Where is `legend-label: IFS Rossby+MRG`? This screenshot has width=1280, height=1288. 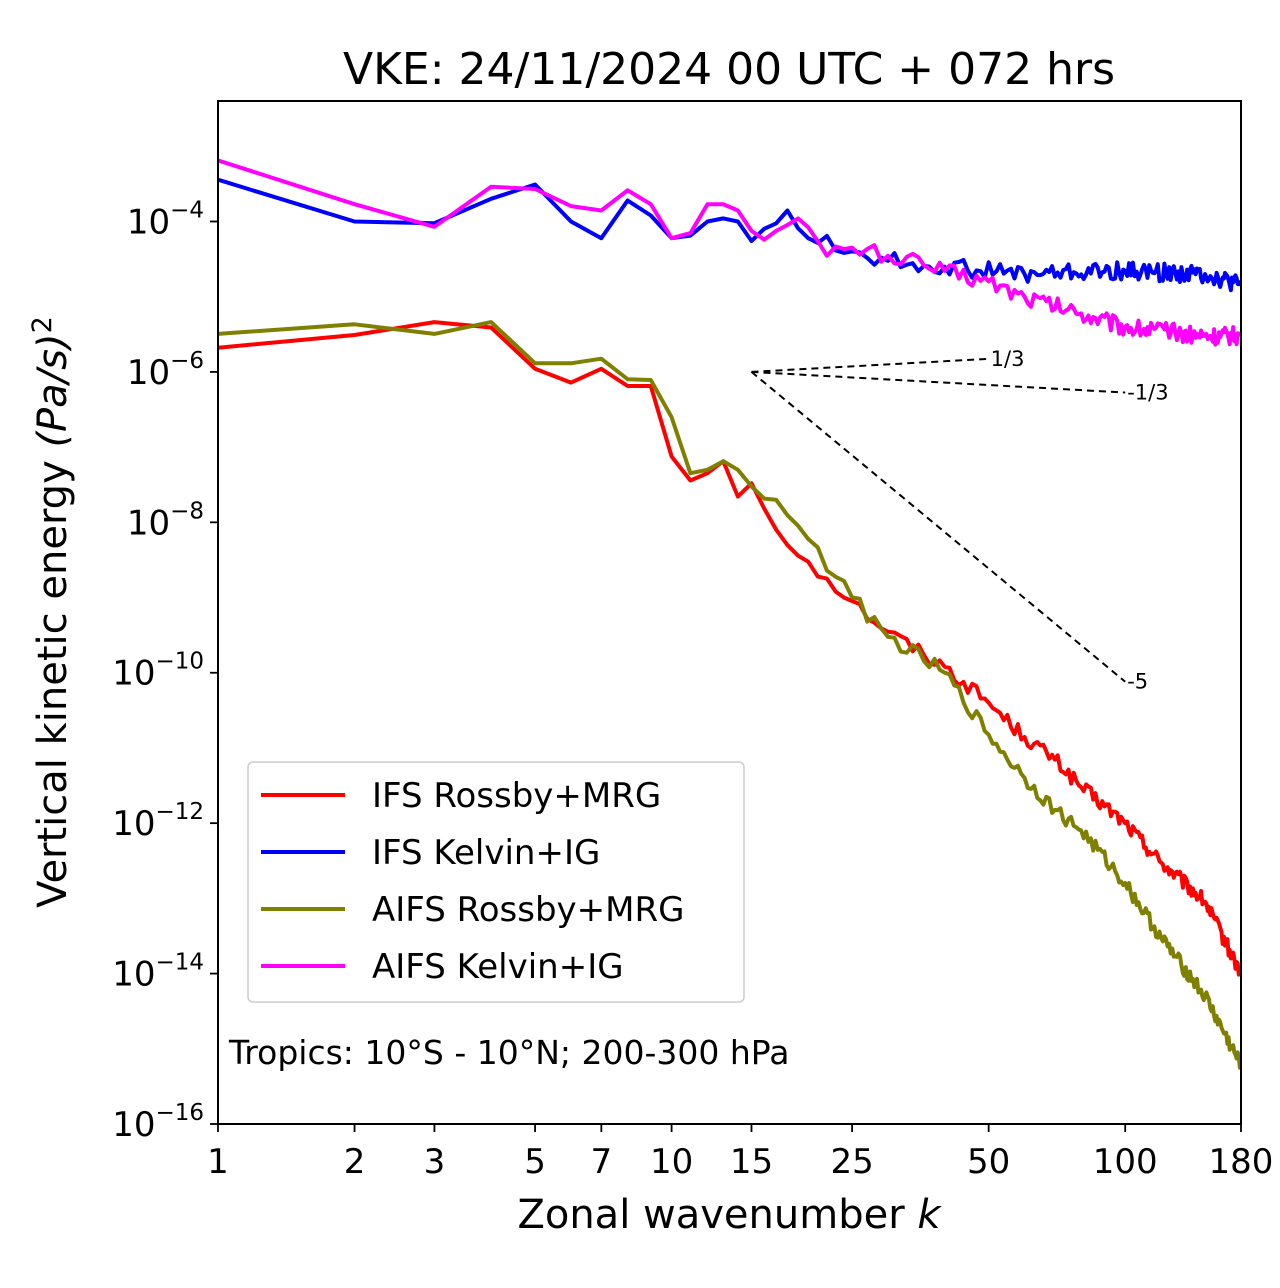 legend-label: IFS Rossby+MRG is located at coordinates (516, 796).